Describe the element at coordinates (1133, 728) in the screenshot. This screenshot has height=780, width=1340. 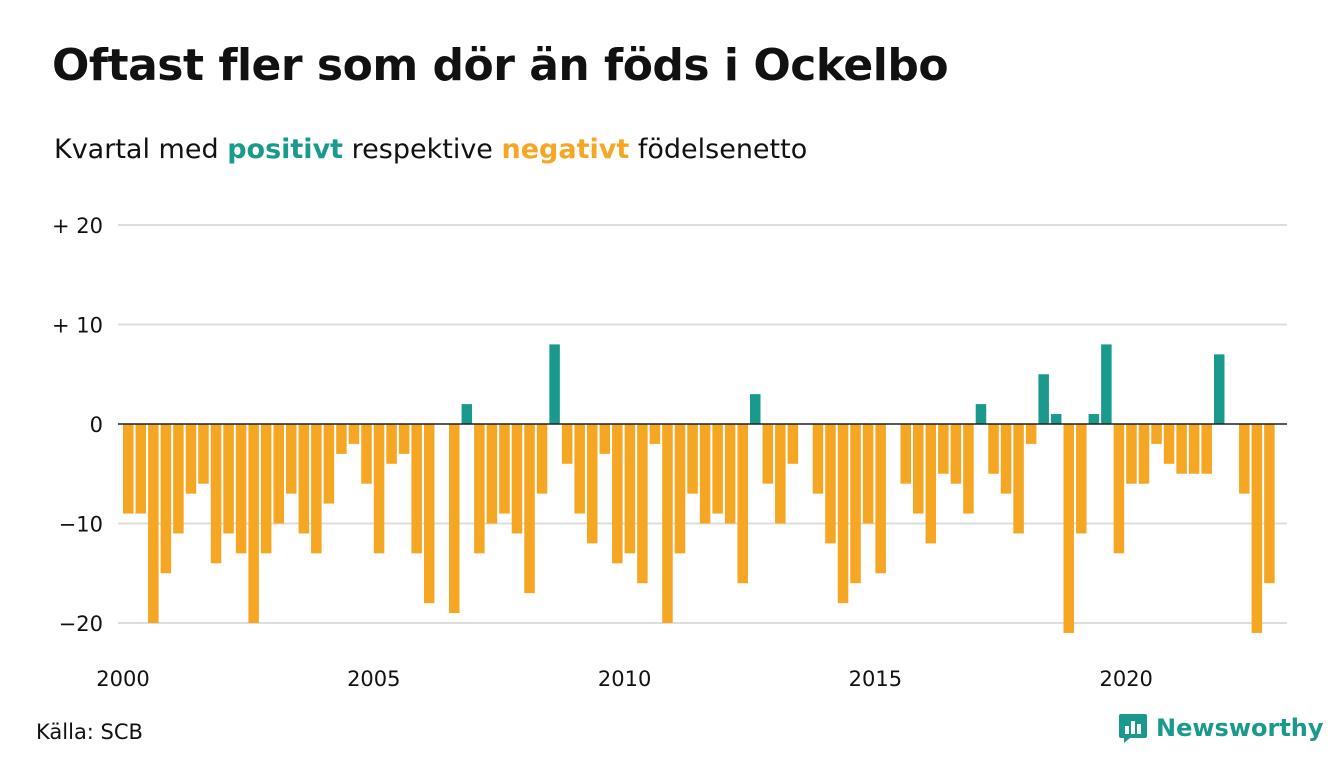
I see `newsworthy-logo-icon` at that location.